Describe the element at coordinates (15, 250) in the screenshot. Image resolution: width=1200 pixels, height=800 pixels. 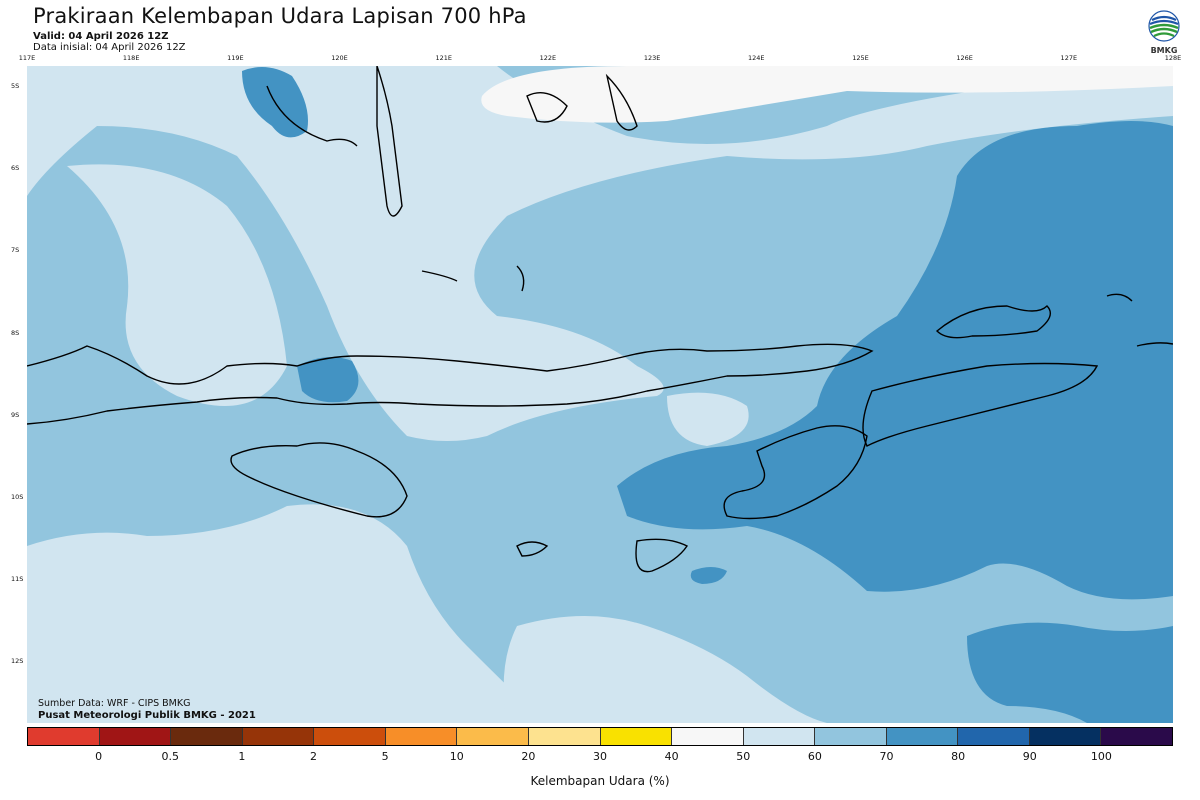
I see `lat-label: 7S` at that location.